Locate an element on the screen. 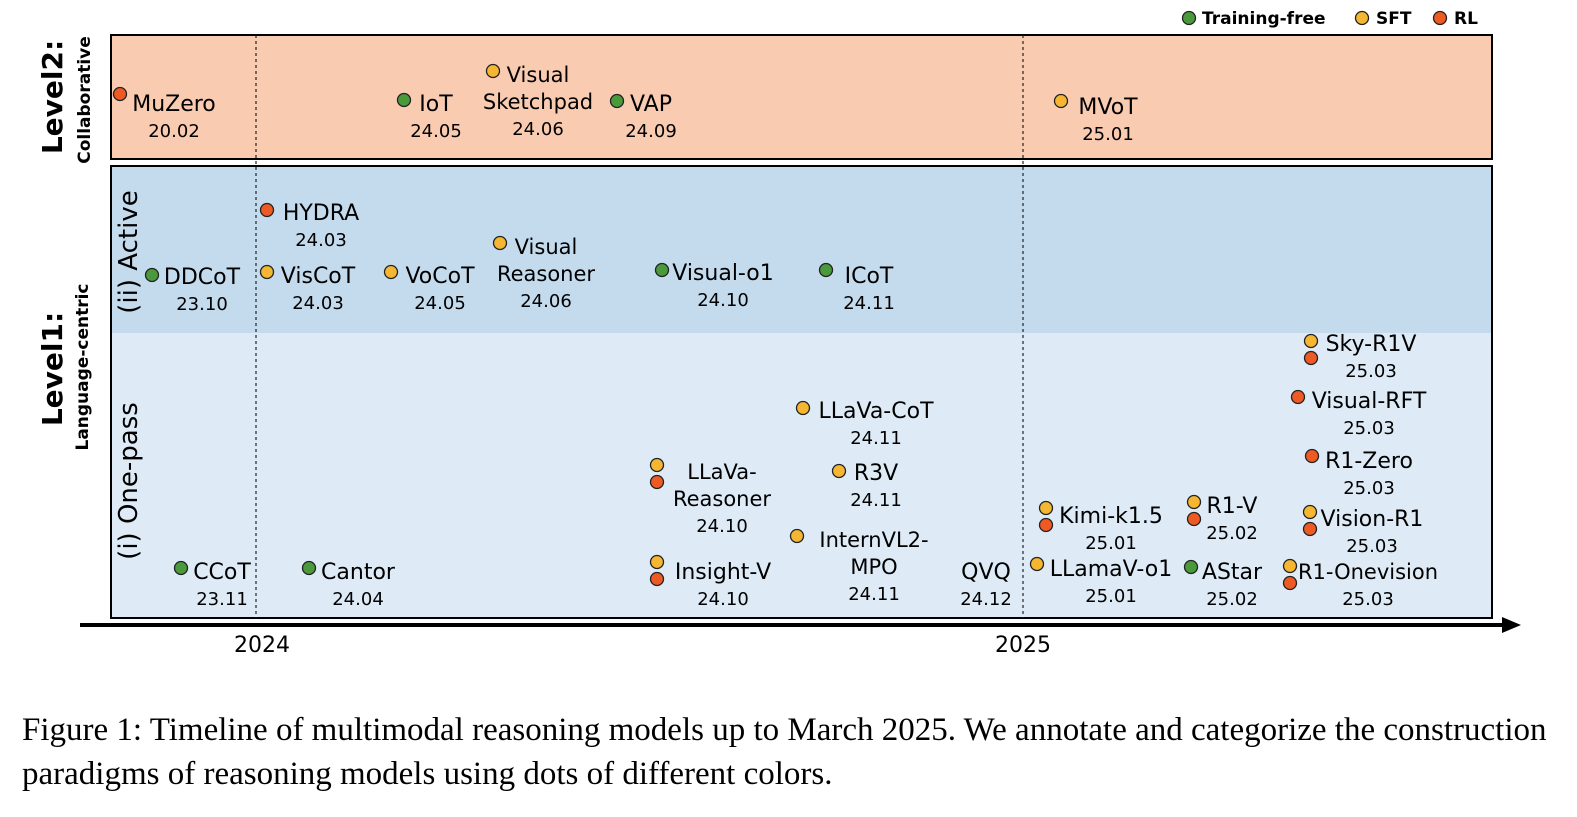 This screenshot has height=817, width=1577. cantor-date: 24.04 is located at coordinates (358, 599).